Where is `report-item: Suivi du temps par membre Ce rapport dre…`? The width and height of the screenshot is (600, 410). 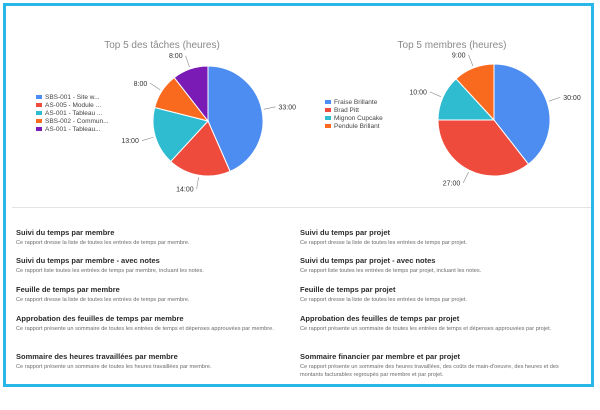
report-item: Suivi du temps par membre Ce rapport dre… is located at coordinates (161, 237).